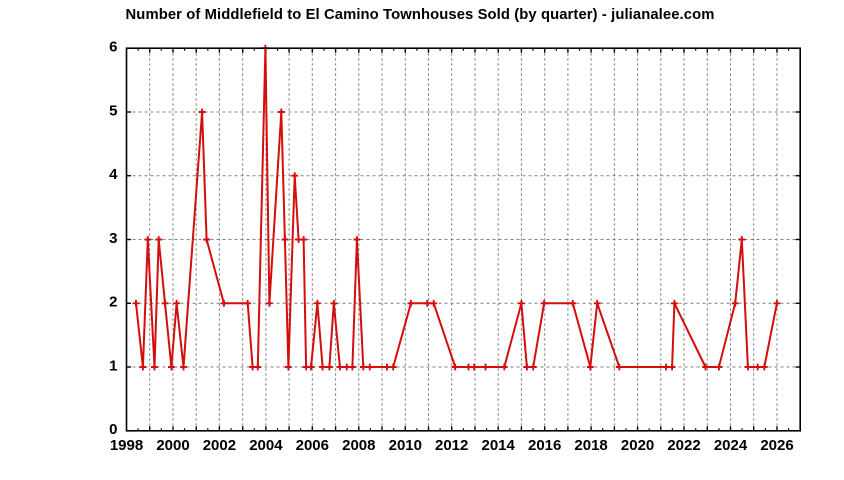 The height and width of the screenshot is (480, 844). I want to click on svg-text: 2026, so click(776, 445).